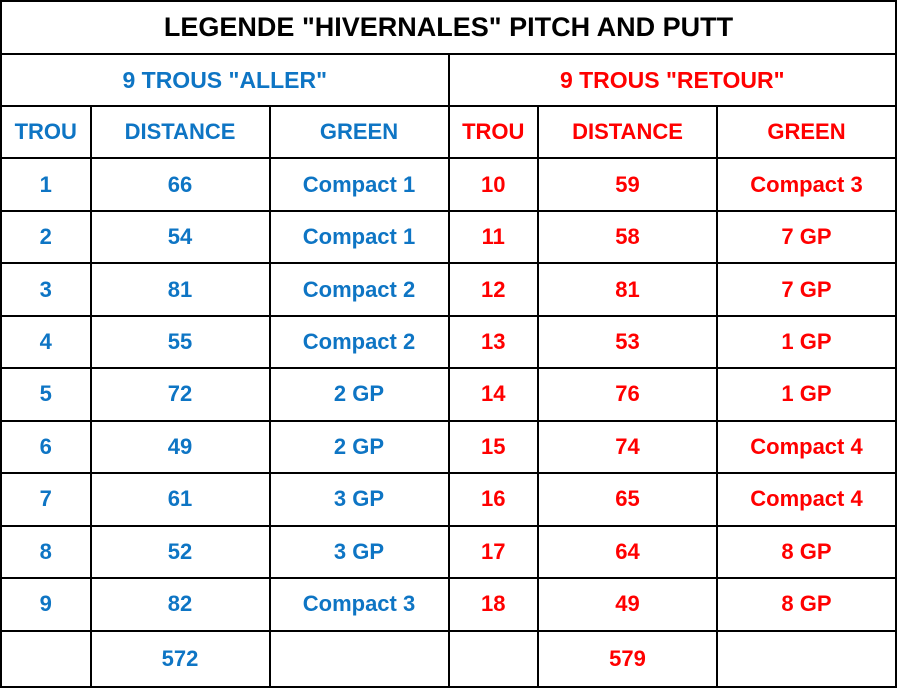  Describe the element at coordinates (180, 658) in the screenshot. I see `aller-total-distance-cell: 572` at that location.